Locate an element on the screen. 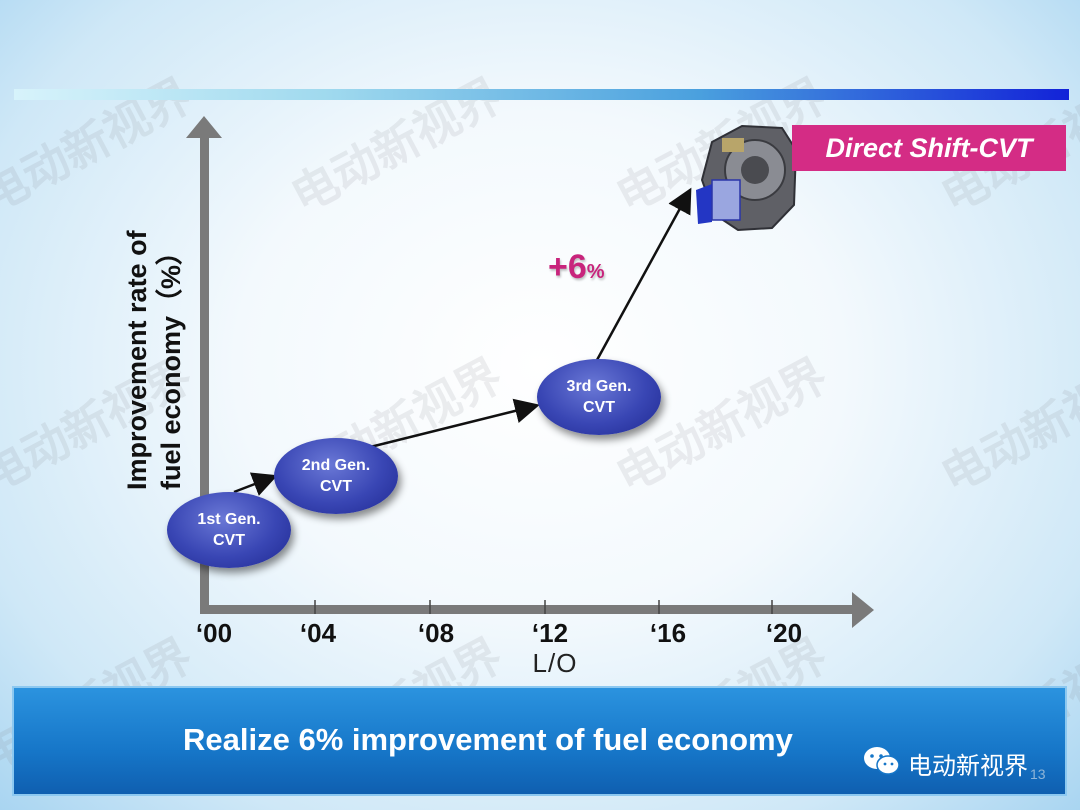 This screenshot has height=810, width=1080. transmission-image is located at coordinates (747, 178).